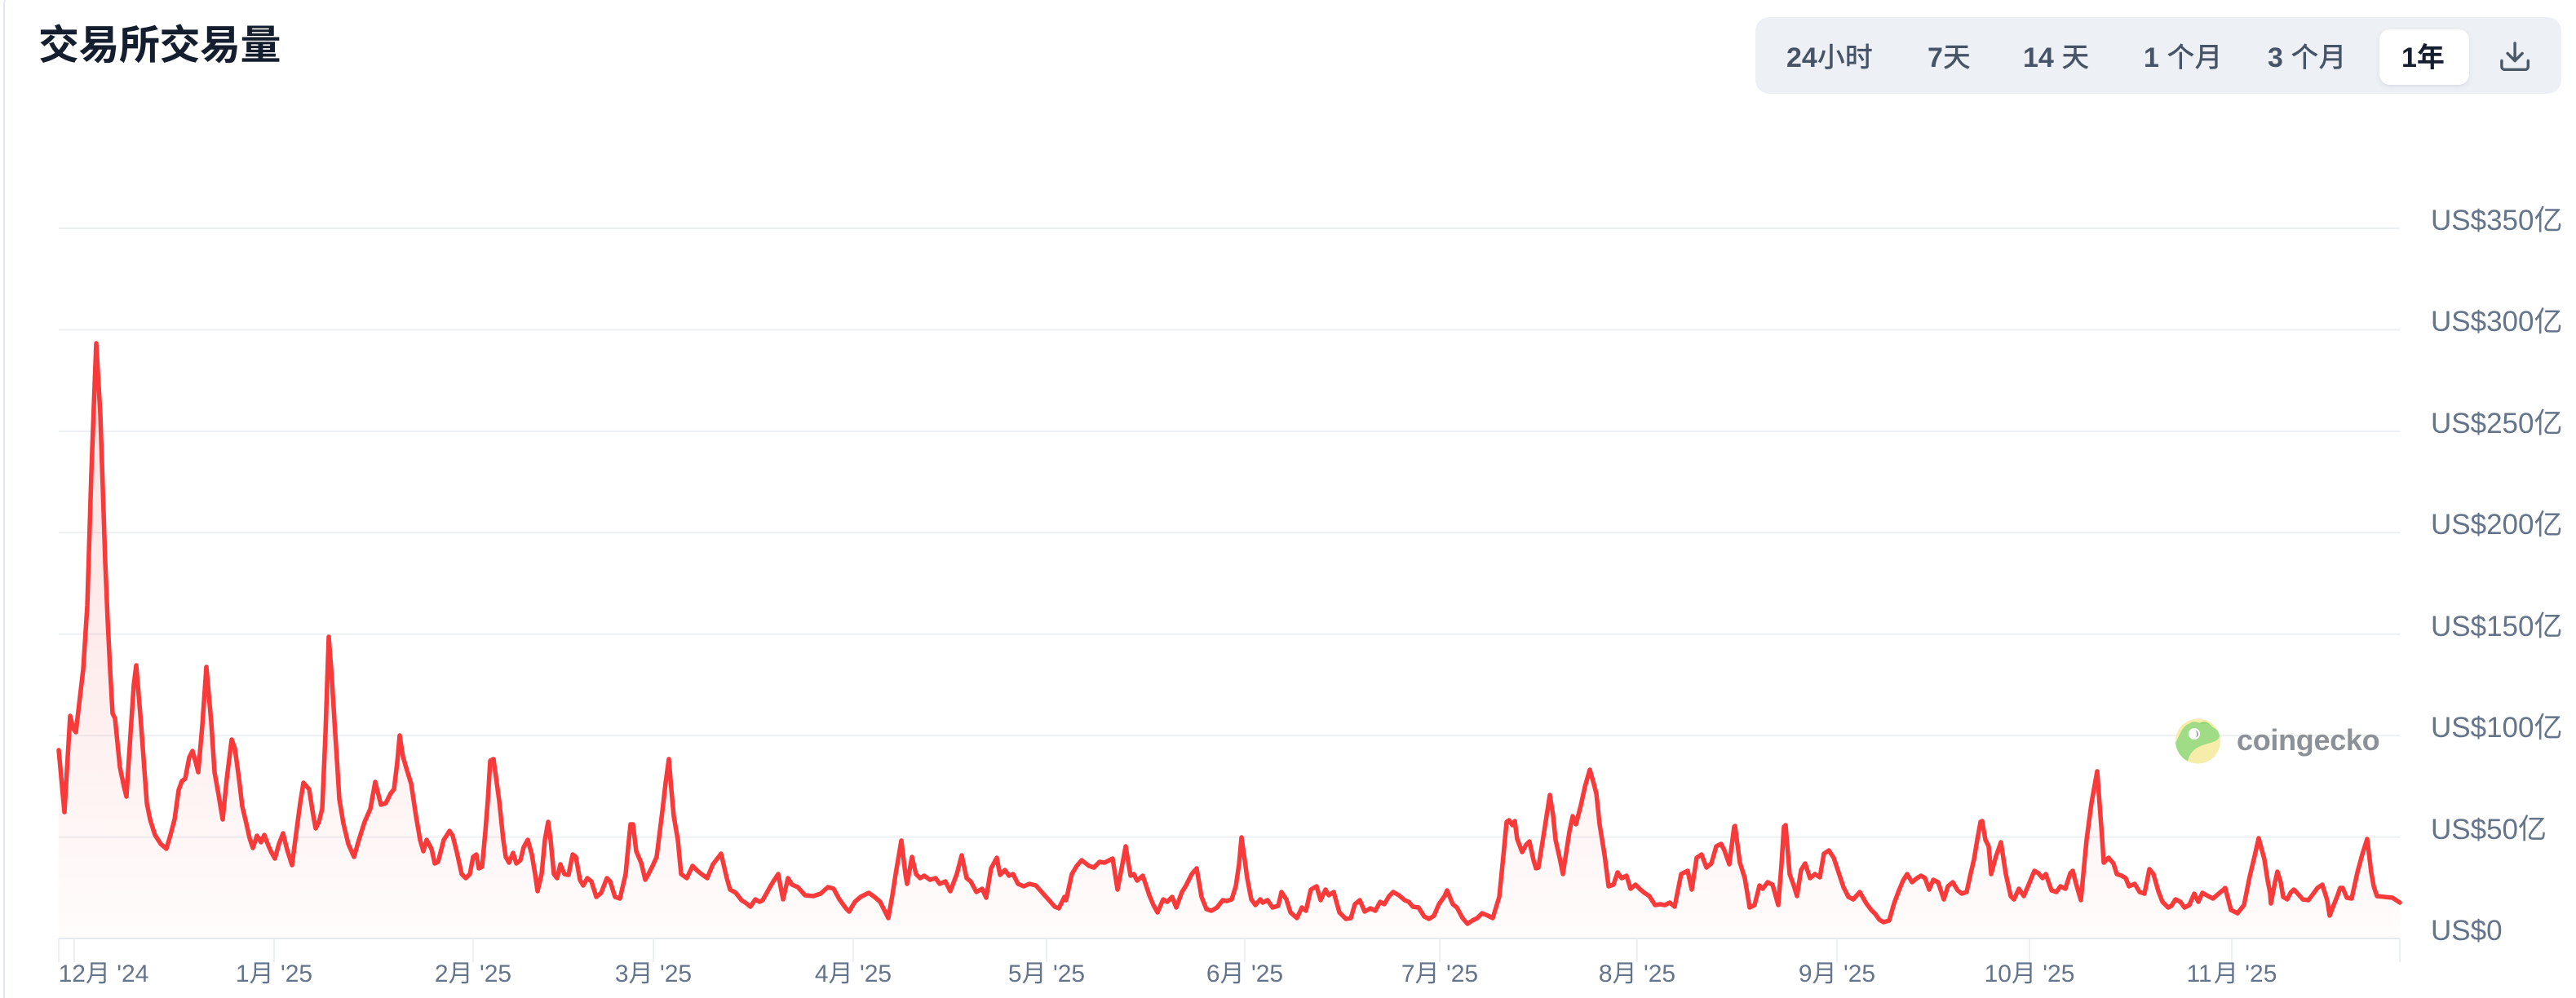 The image size is (2576, 998). I want to click on svg-text: US$200, so click(2482, 525).